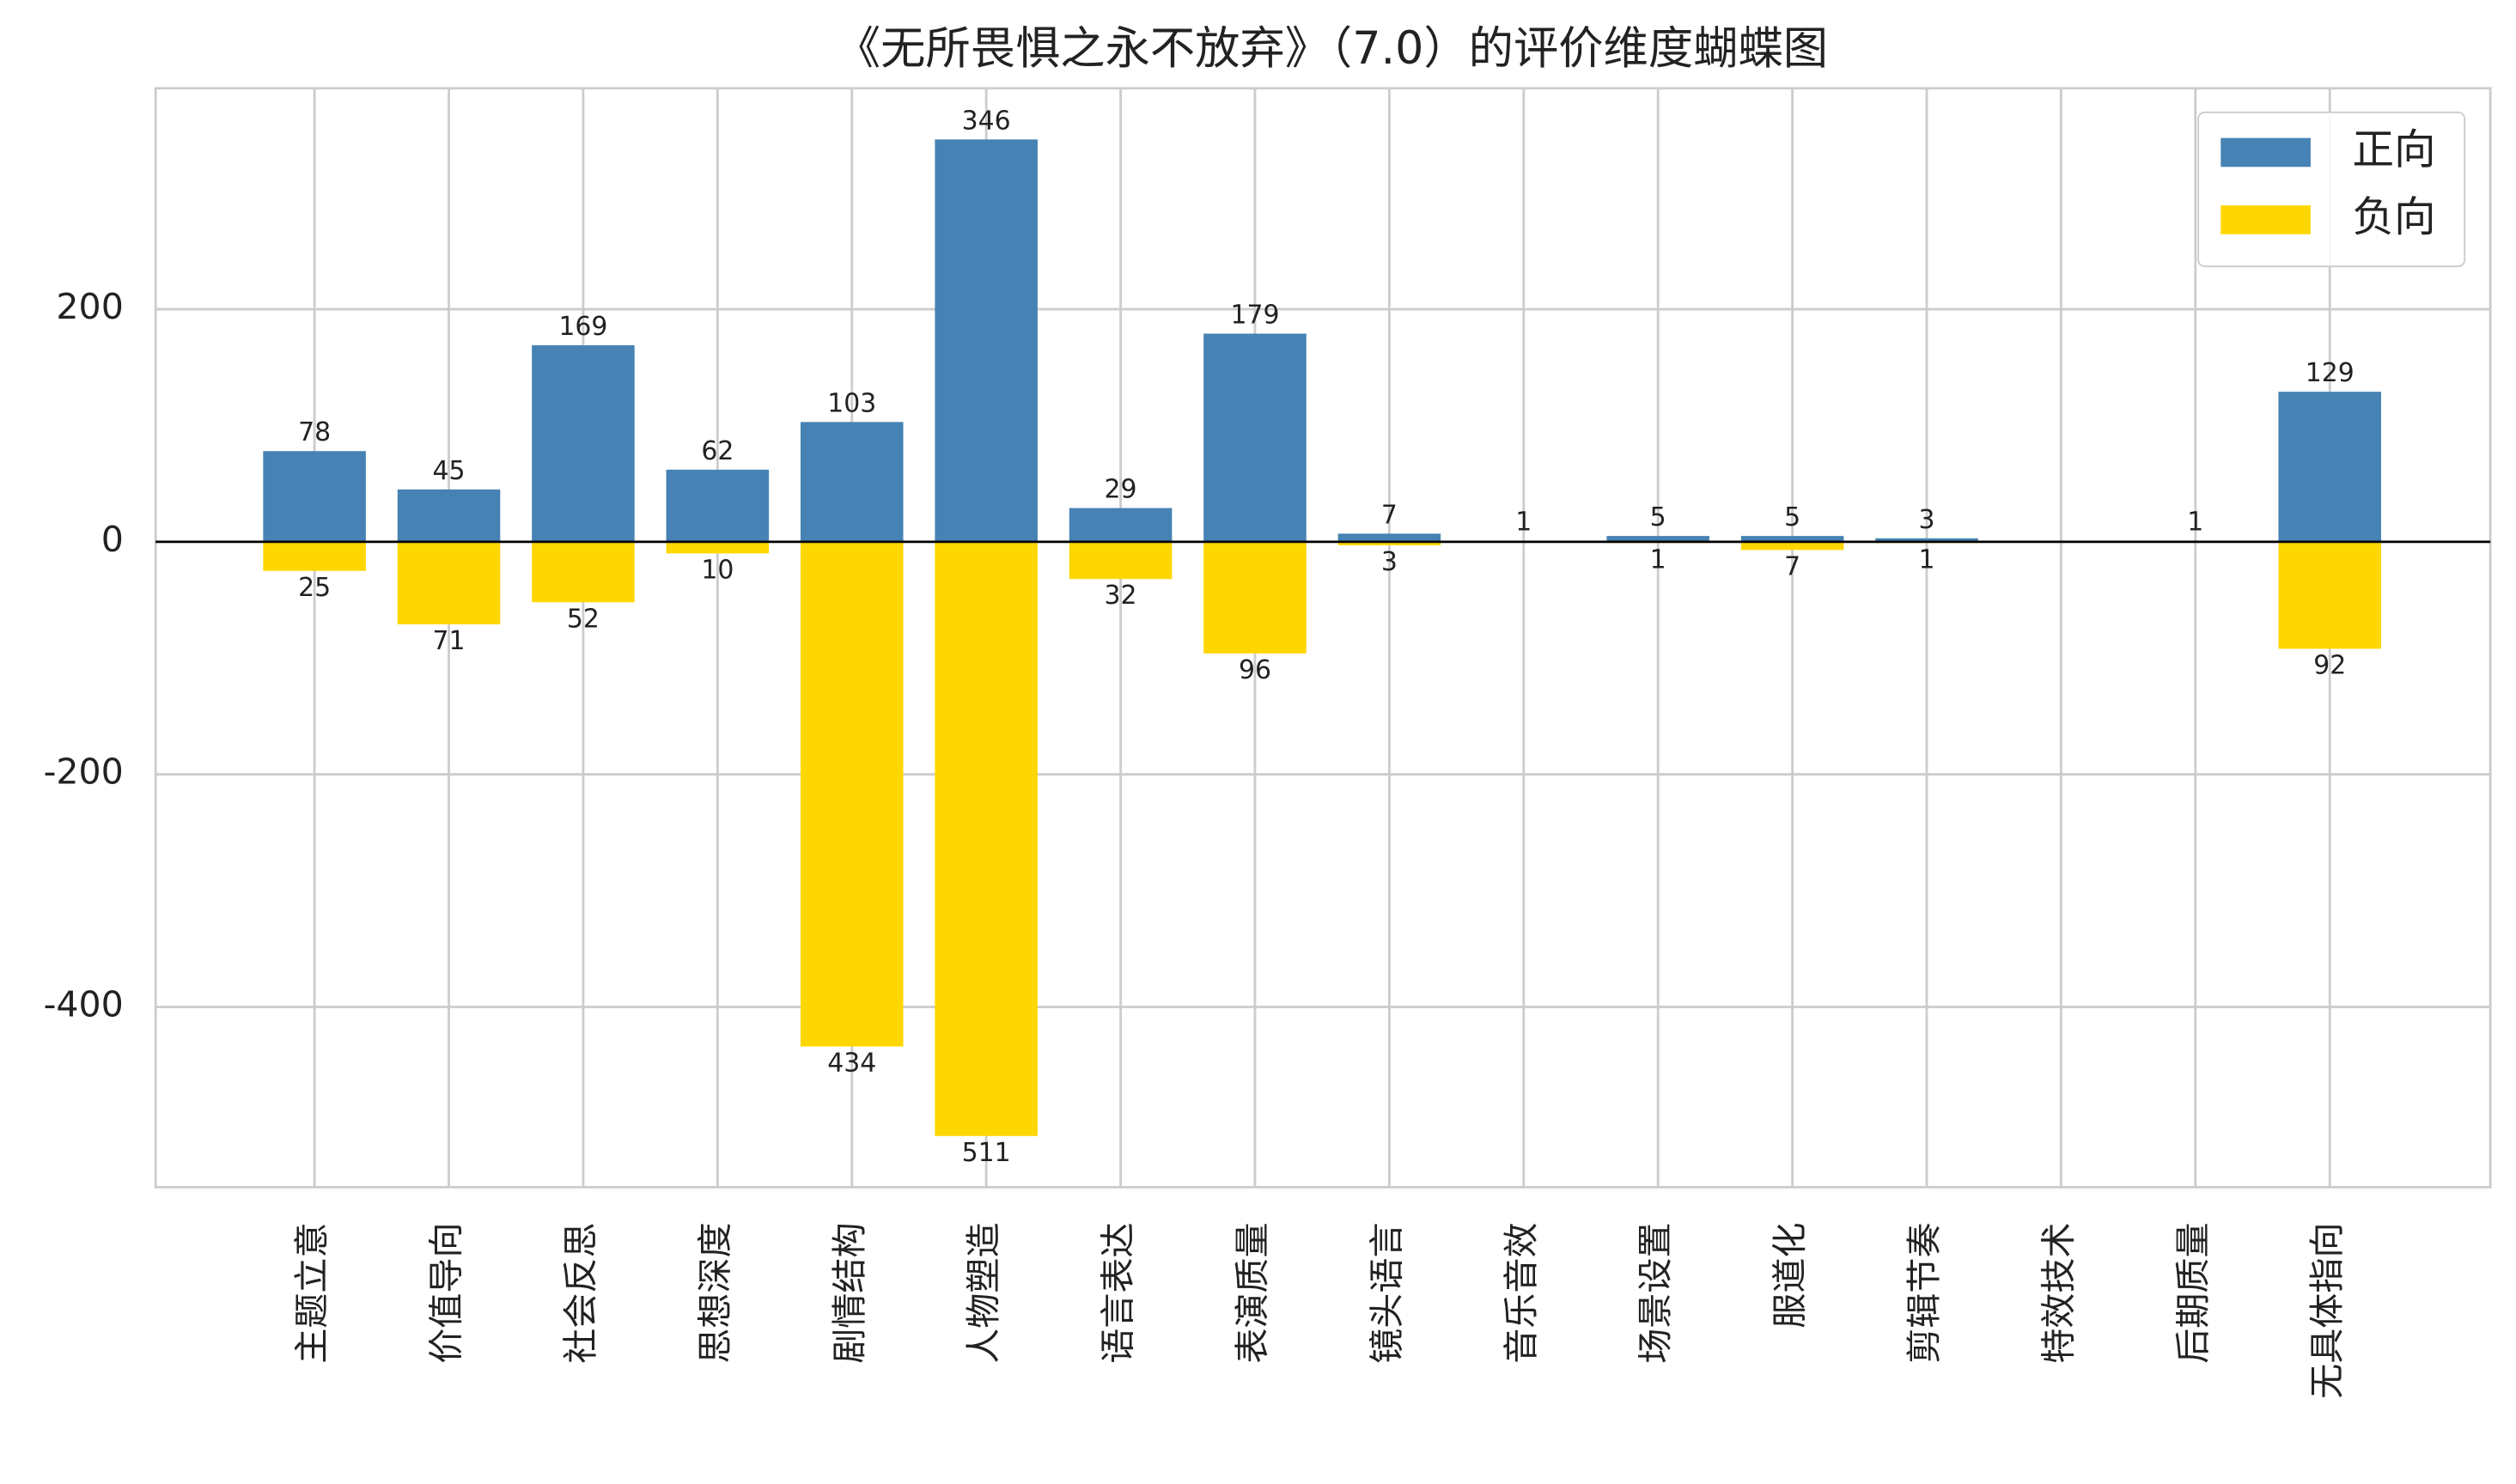  I want to click on data-label: 45, so click(450, 471).